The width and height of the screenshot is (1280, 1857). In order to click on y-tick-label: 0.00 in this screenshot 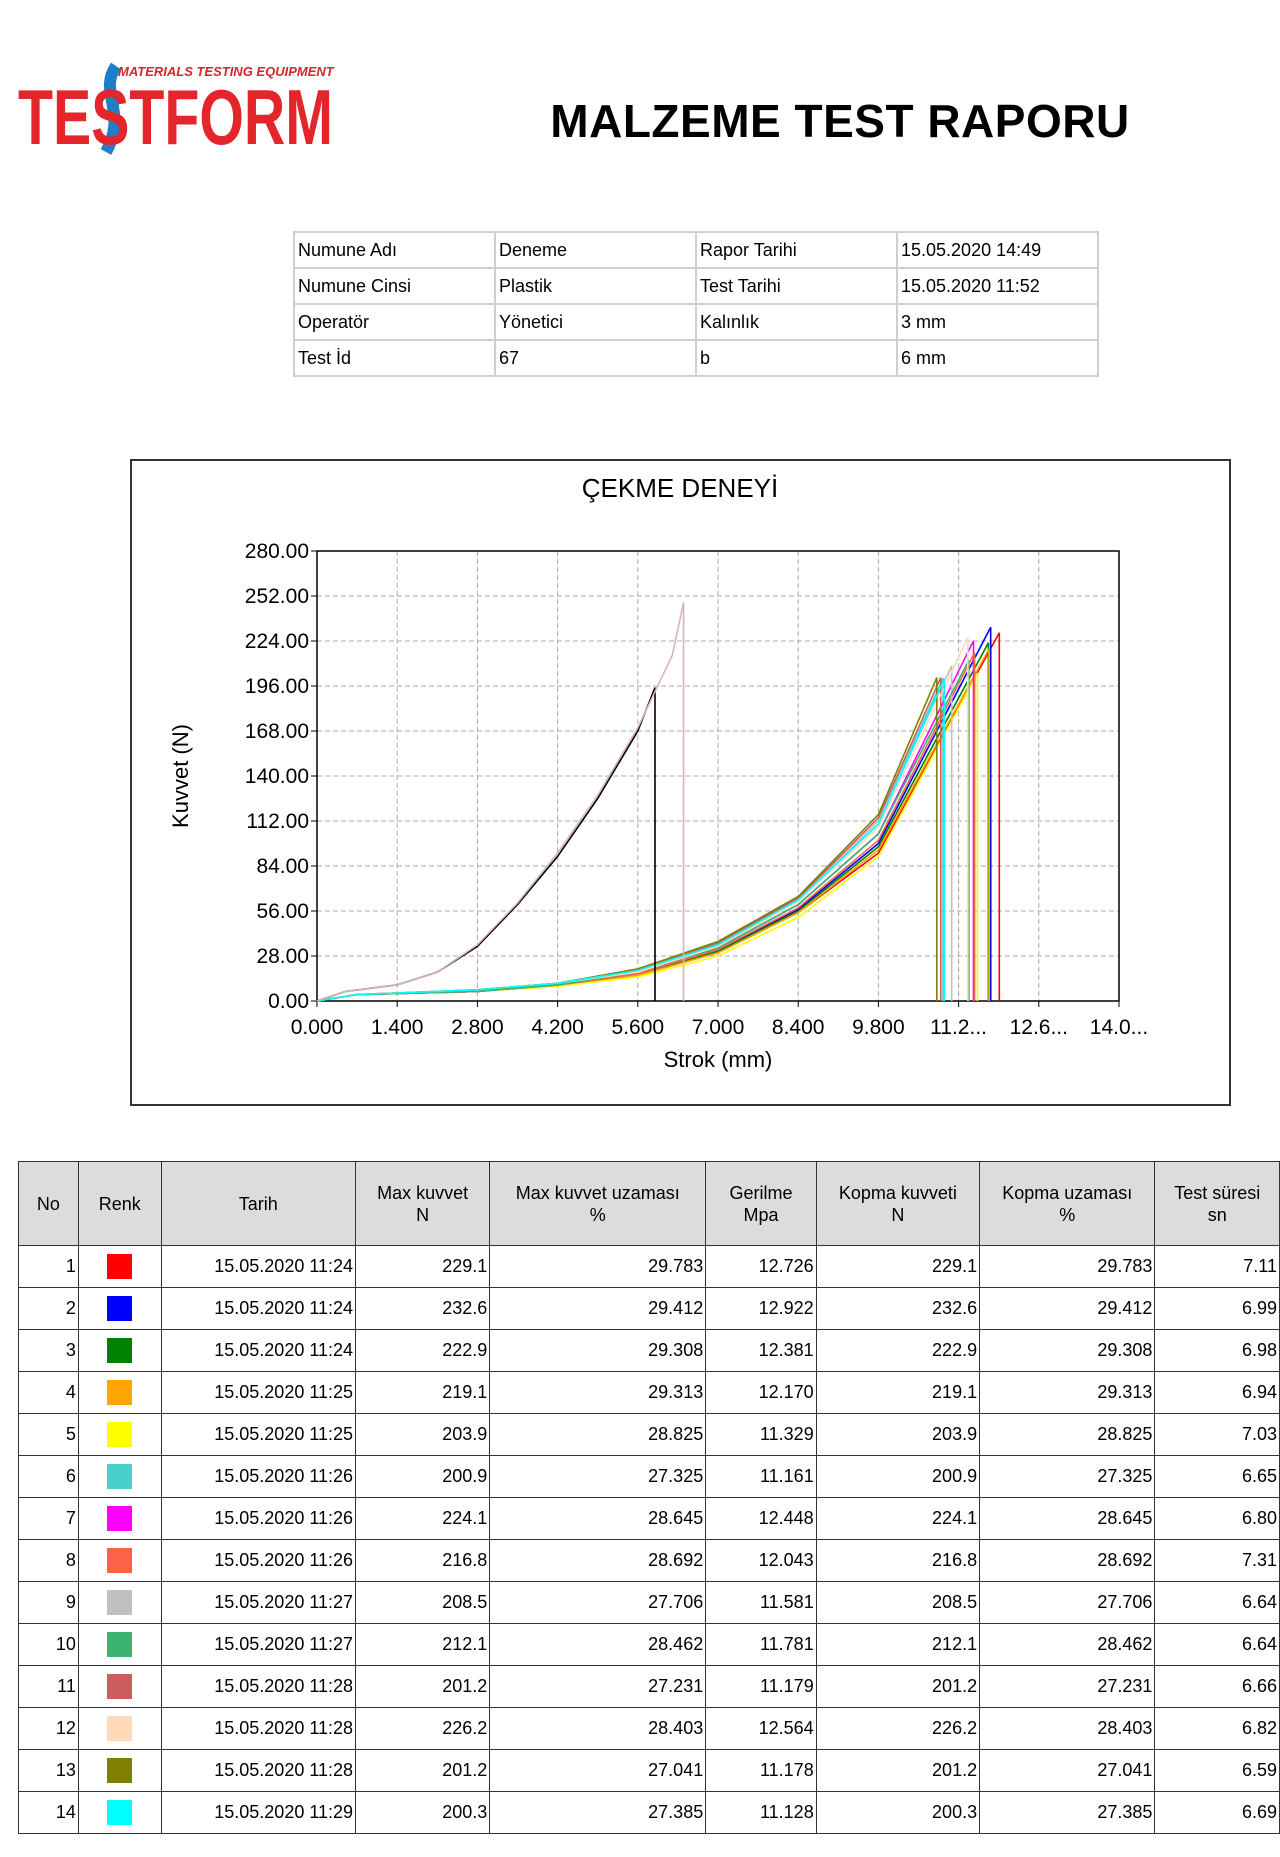, I will do `click(288, 1001)`.